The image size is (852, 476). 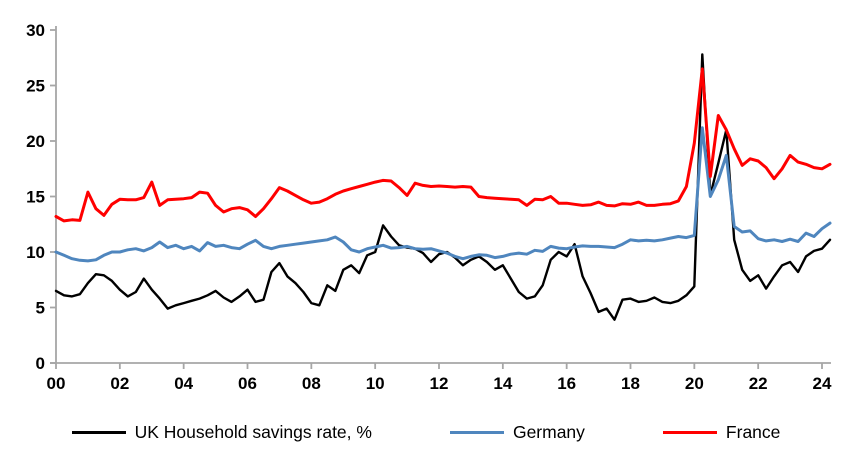 I want to click on x-axis-tick-label: 10, so click(x=375, y=383).